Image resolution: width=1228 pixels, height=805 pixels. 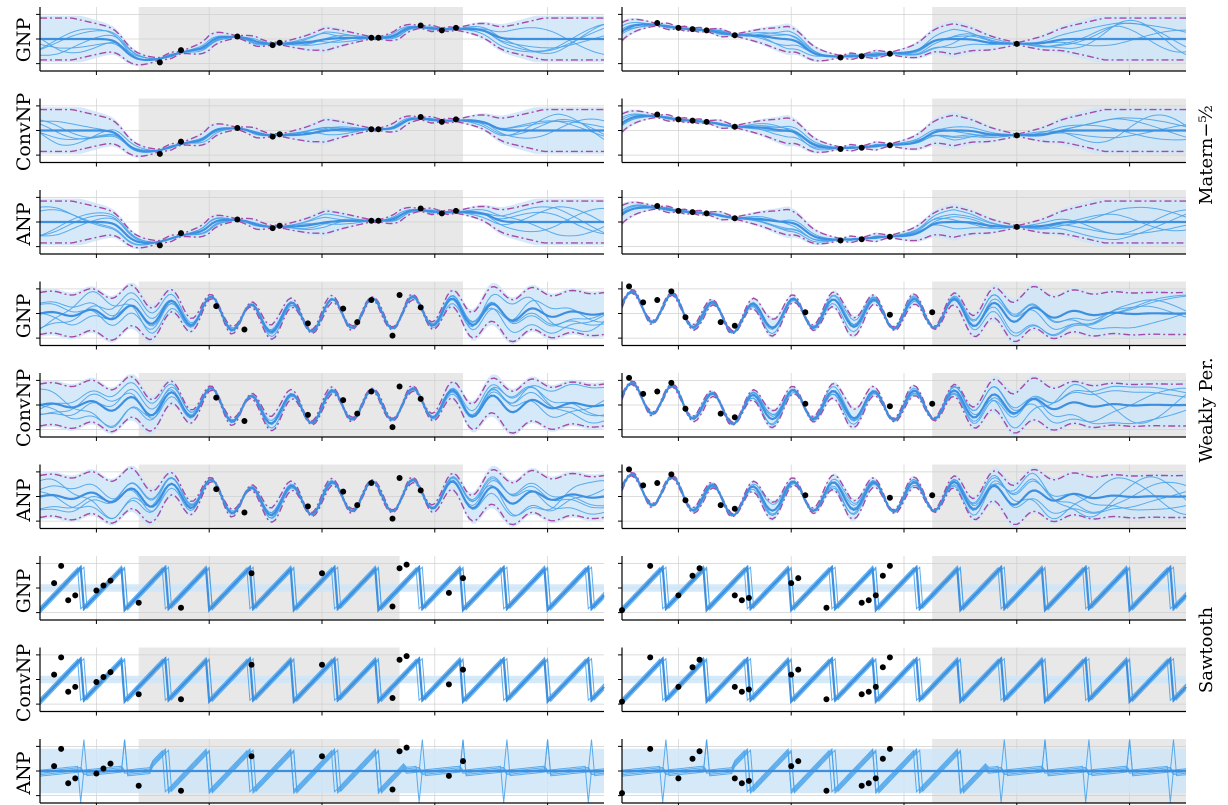 What do you see at coordinates (24, 590) in the screenshot?
I see `row-label: GNP` at bounding box center [24, 590].